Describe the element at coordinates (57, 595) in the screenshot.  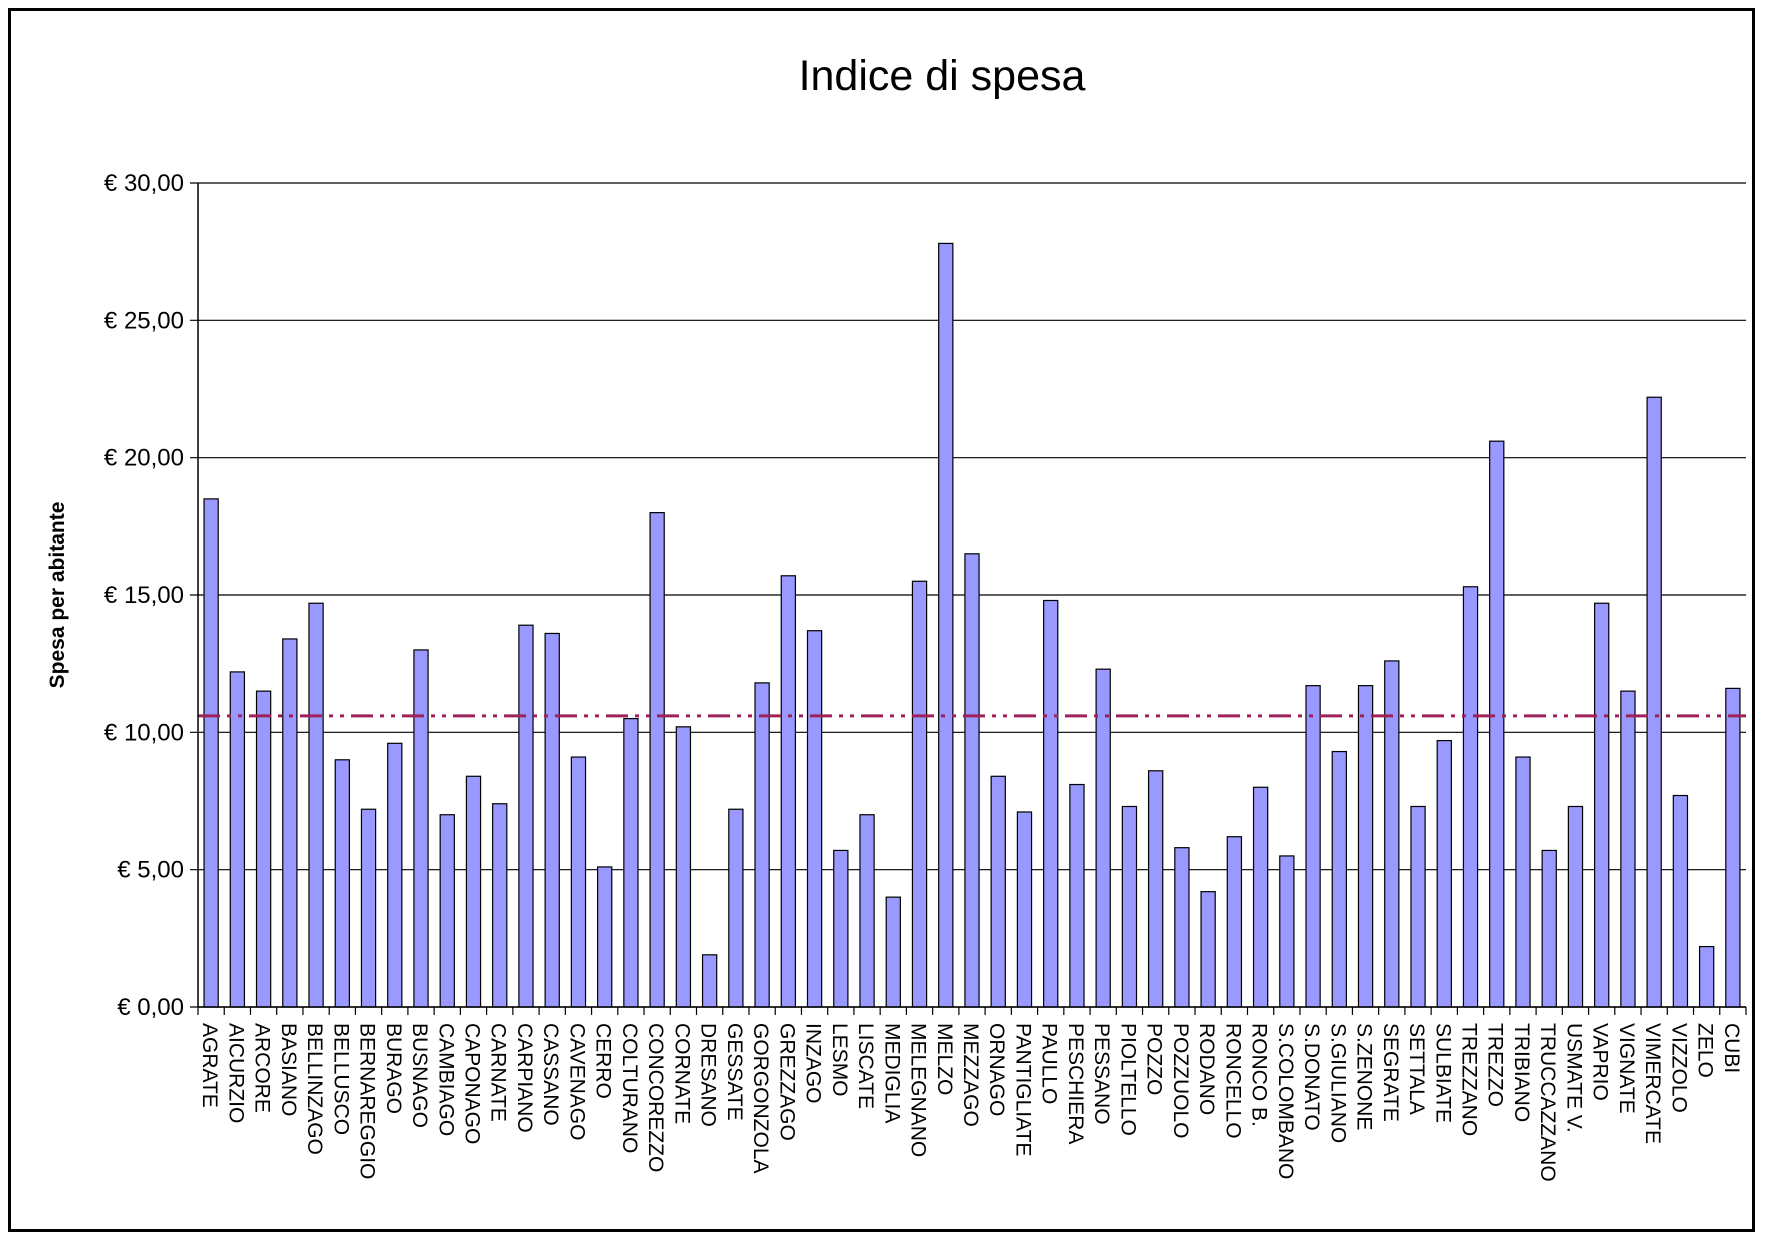
I see `y-axis-label: Spesa per abitante` at that location.